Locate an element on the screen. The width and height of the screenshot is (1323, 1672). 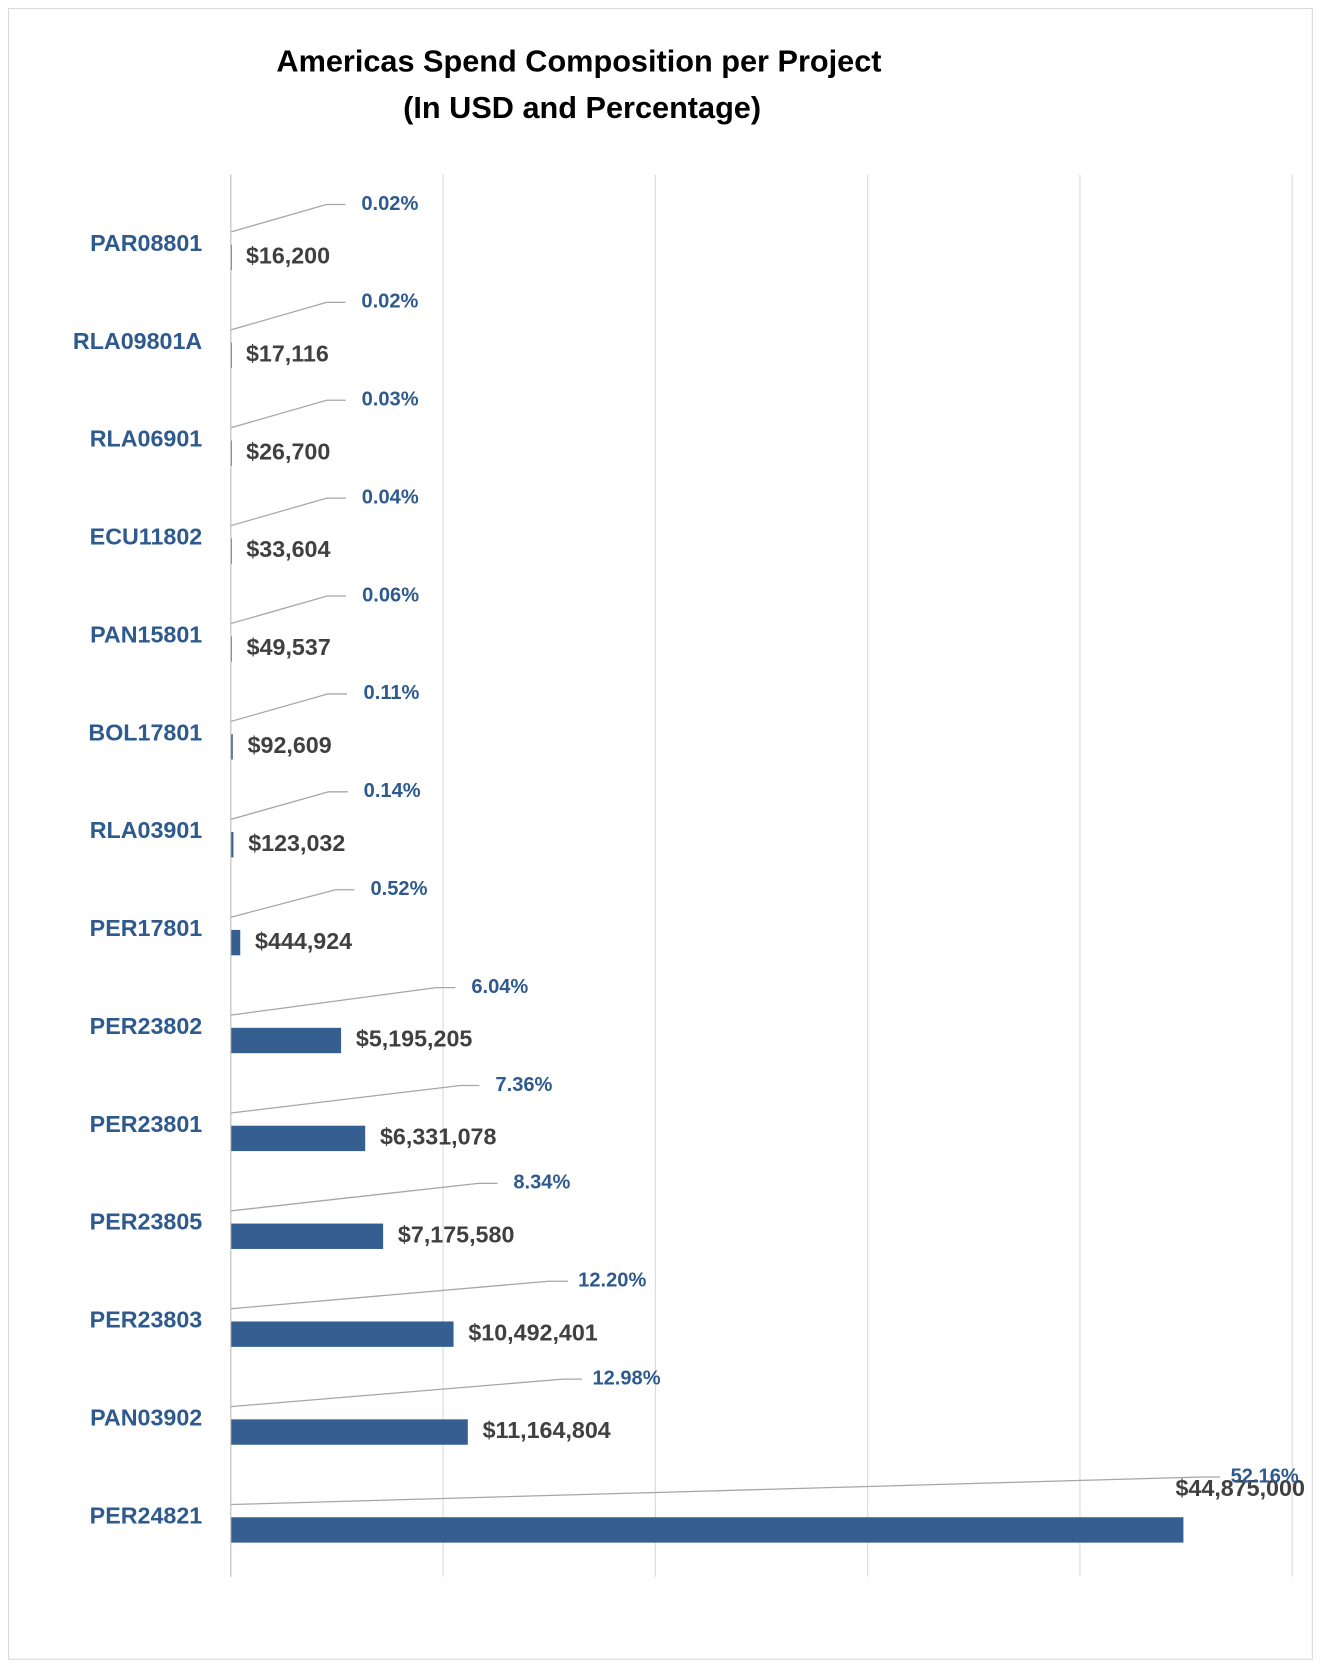
value-label: $26,700 is located at coordinates (288, 451).